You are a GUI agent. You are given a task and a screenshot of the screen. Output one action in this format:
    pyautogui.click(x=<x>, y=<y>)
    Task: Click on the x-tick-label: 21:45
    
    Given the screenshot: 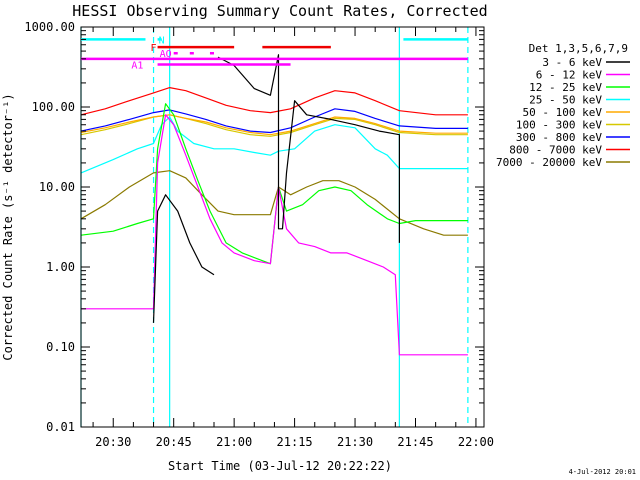 What is the action you would take?
    pyautogui.click(x=415, y=442)
    